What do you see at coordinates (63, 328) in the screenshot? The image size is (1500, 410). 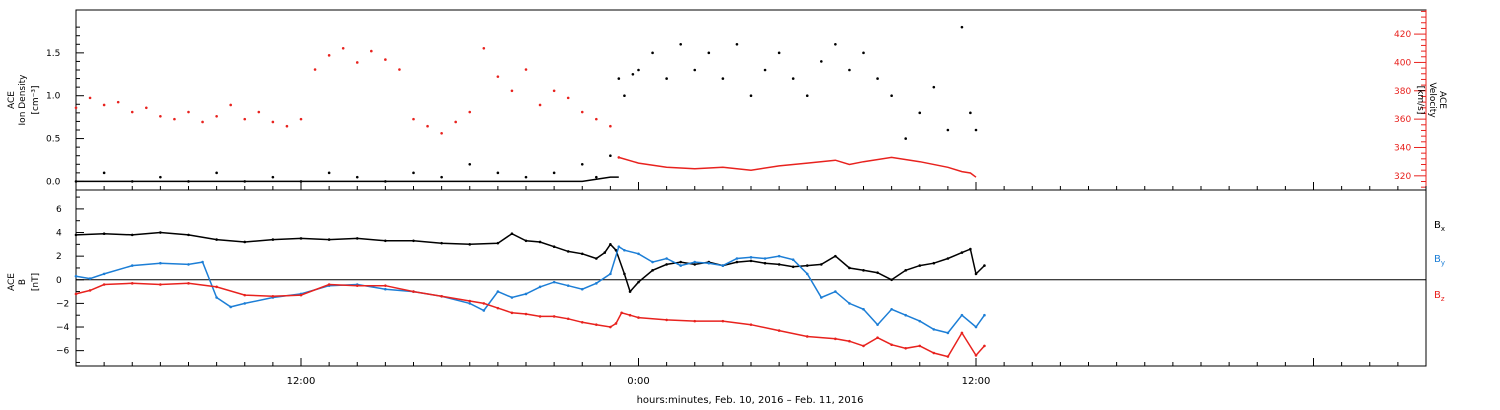 I see `field-tick-label: −4` at bounding box center [63, 328].